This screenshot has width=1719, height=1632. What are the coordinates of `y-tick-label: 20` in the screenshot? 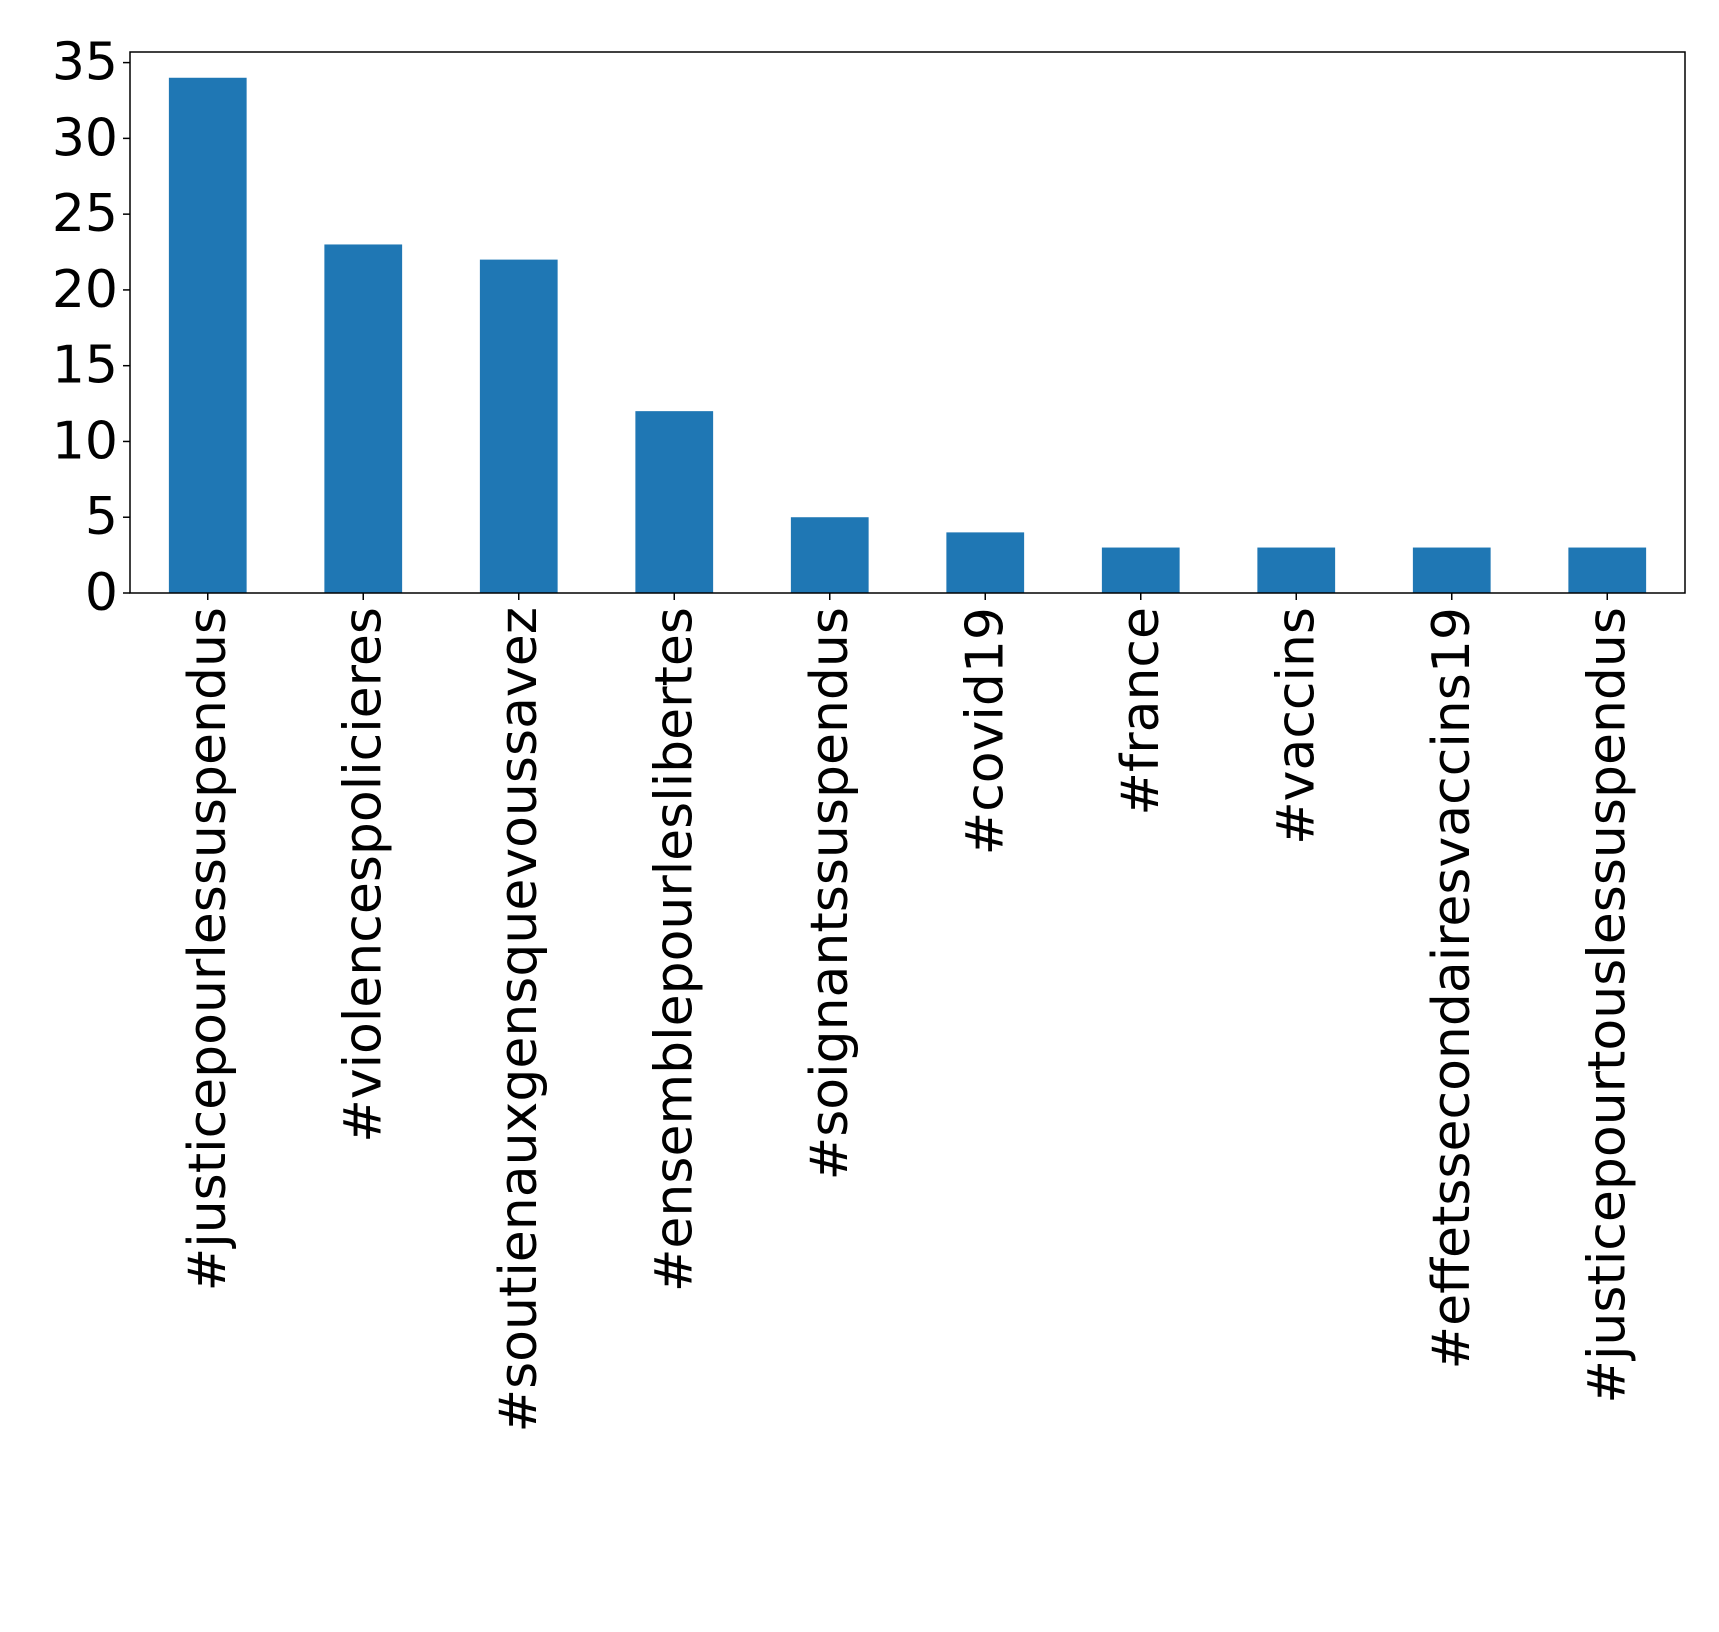 It's located at (85, 290).